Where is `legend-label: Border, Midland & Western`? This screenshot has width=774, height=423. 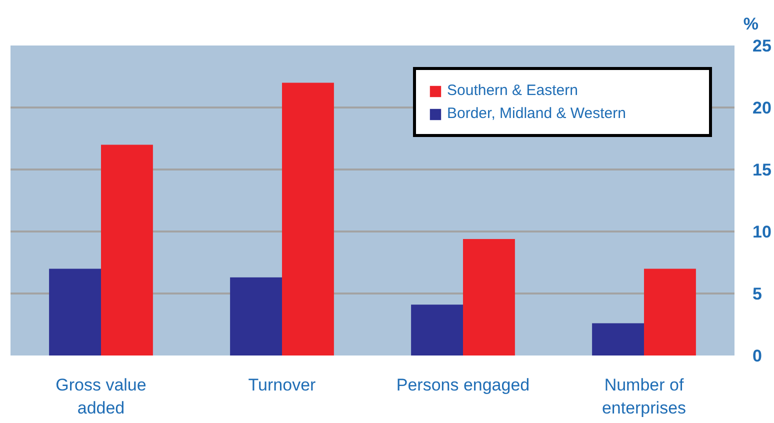
legend-label: Border, Midland & Western is located at coordinates (537, 113).